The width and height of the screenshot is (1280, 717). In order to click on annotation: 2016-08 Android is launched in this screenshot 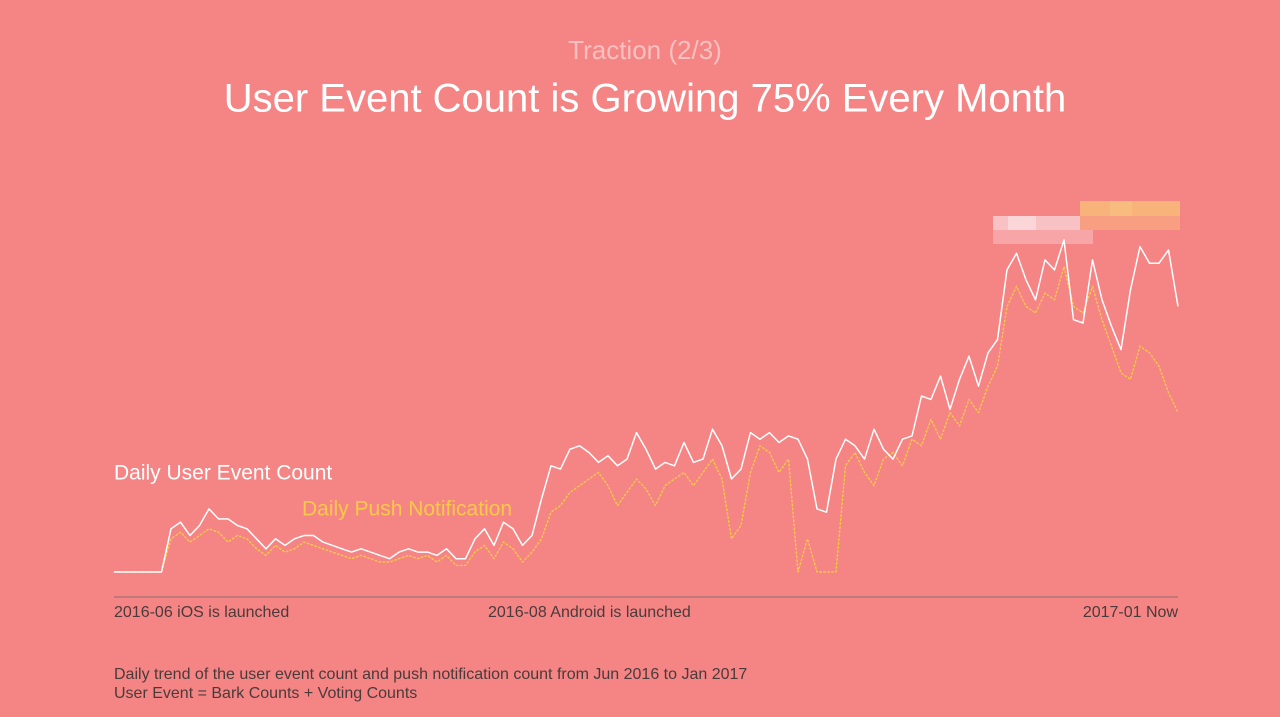, I will do `click(589, 612)`.